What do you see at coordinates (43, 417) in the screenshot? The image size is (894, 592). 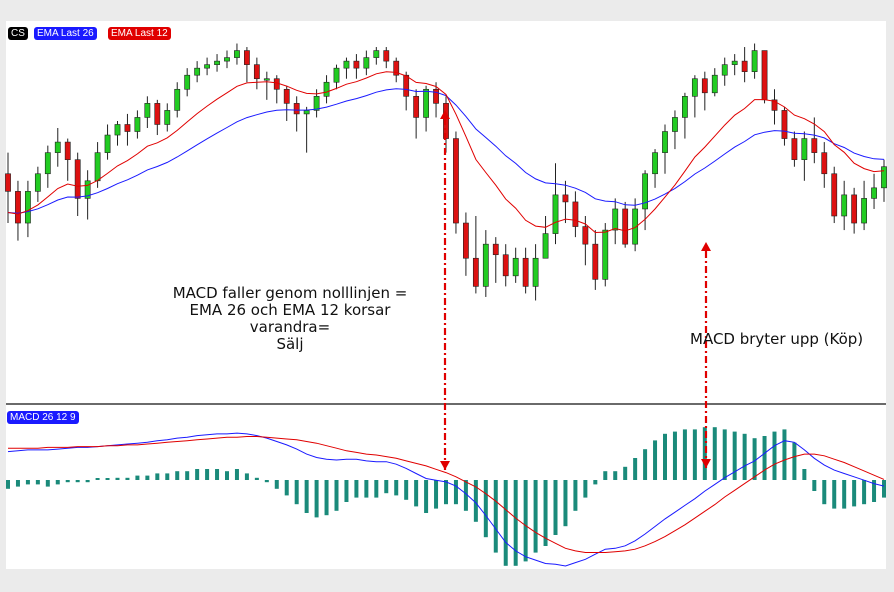 I see `legend-macd: MACD 26 12 9` at bounding box center [43, 417].